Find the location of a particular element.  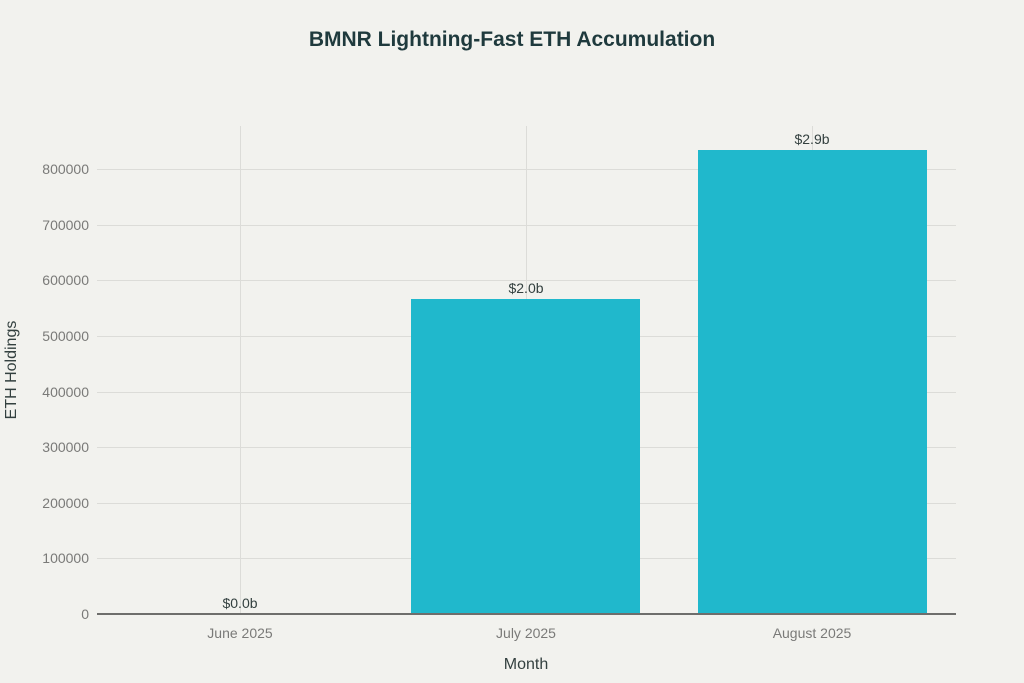

bar-label-june-2025: $0.0b is located at coordinates (240, 603).